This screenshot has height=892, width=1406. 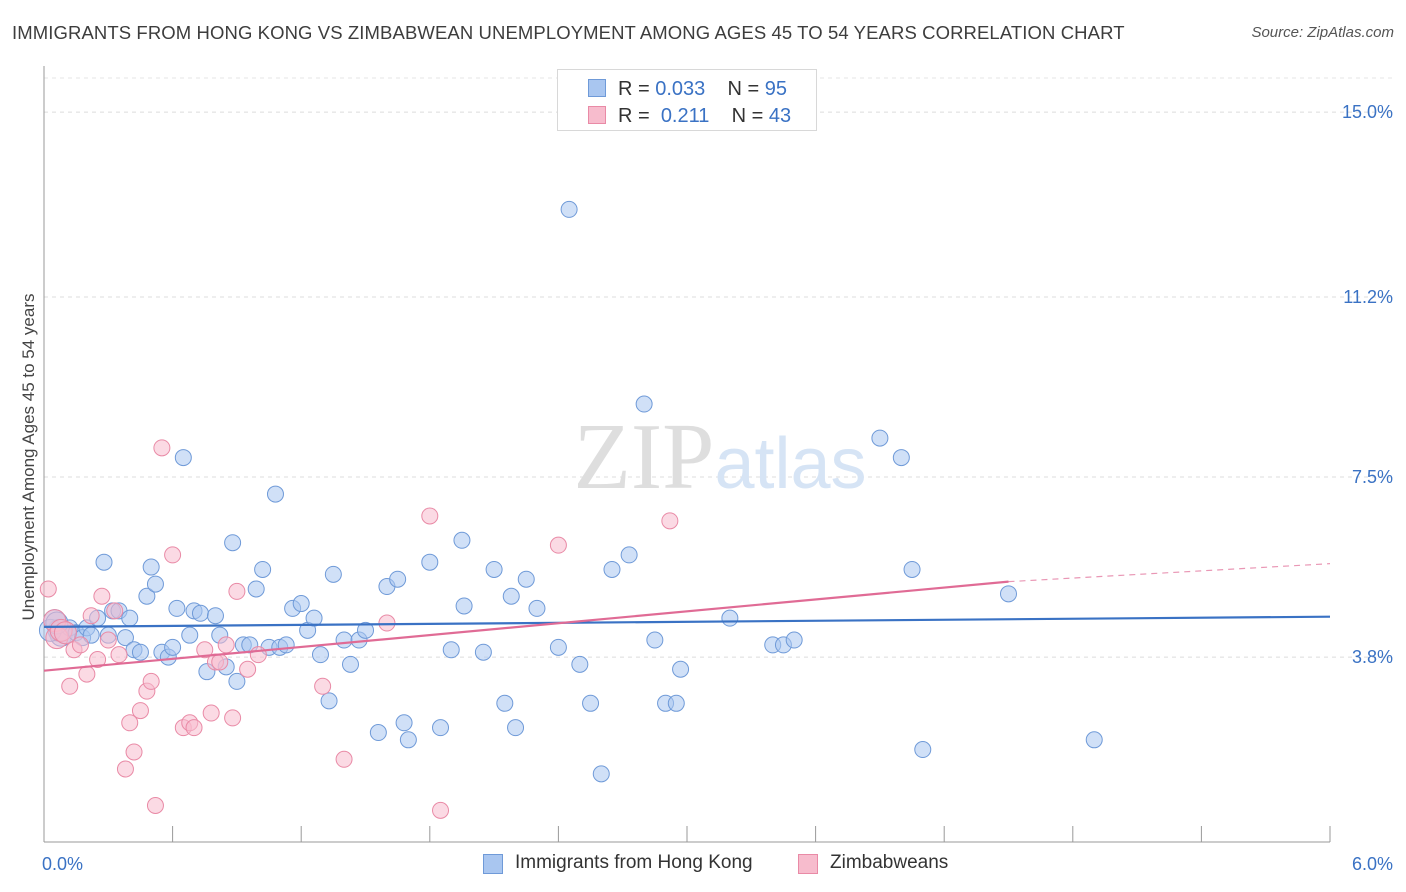 I want to click on legend-row-zimbabweans: R = 0.211 N = 43, so click(x=687, y=116).